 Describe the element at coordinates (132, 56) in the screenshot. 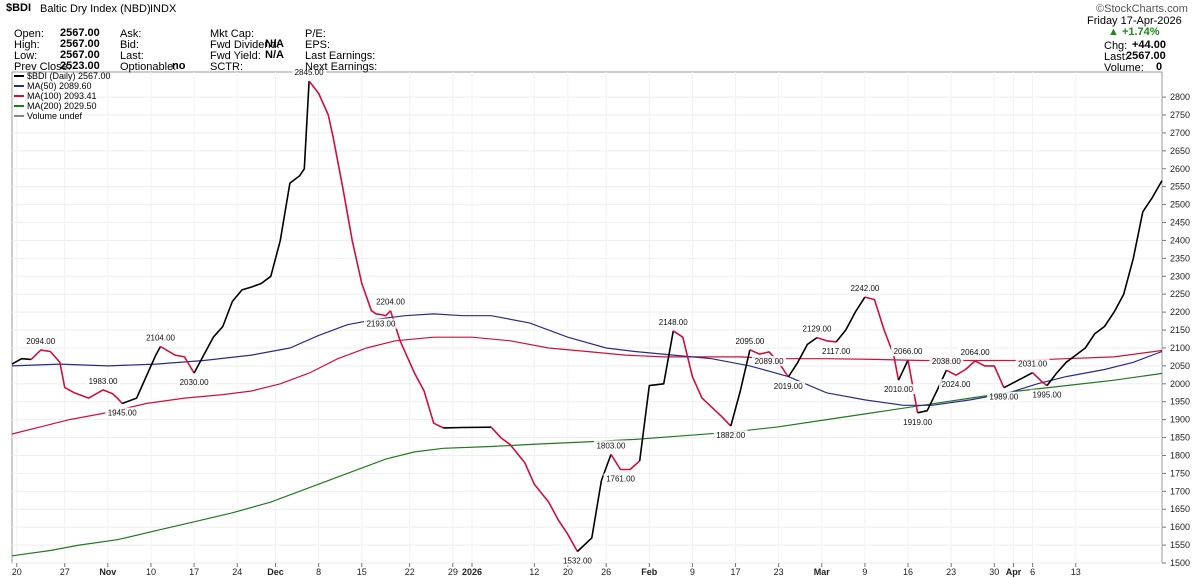

I see `quote-trade-label: Last:` at that location.